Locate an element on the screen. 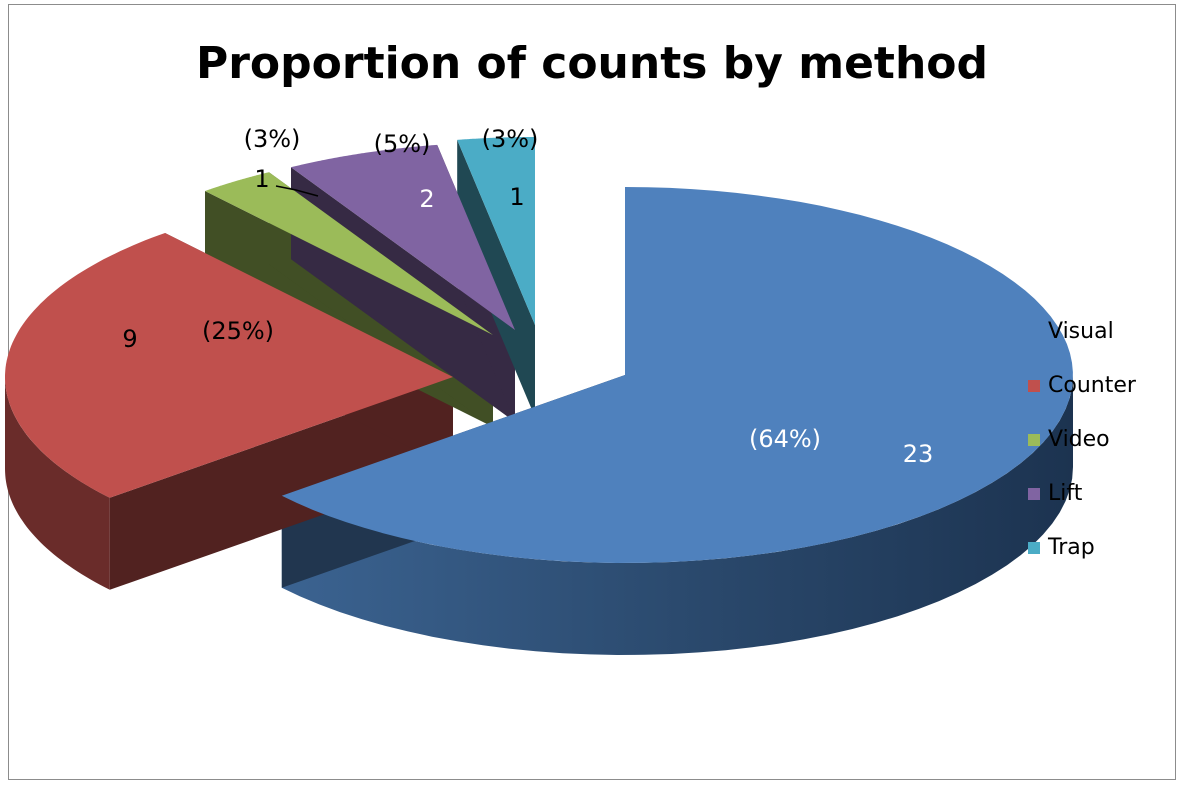 The height and width of the screenshot is (786, 1184). legend-swatch-visual is located at coordinates (1034, 331).